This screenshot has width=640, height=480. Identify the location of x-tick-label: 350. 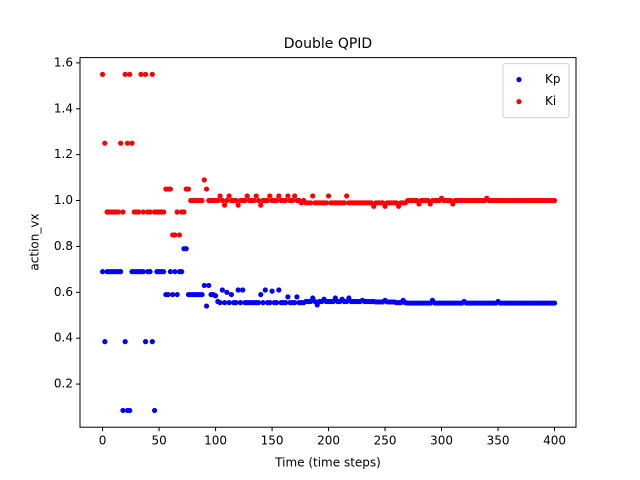
(498, 441).